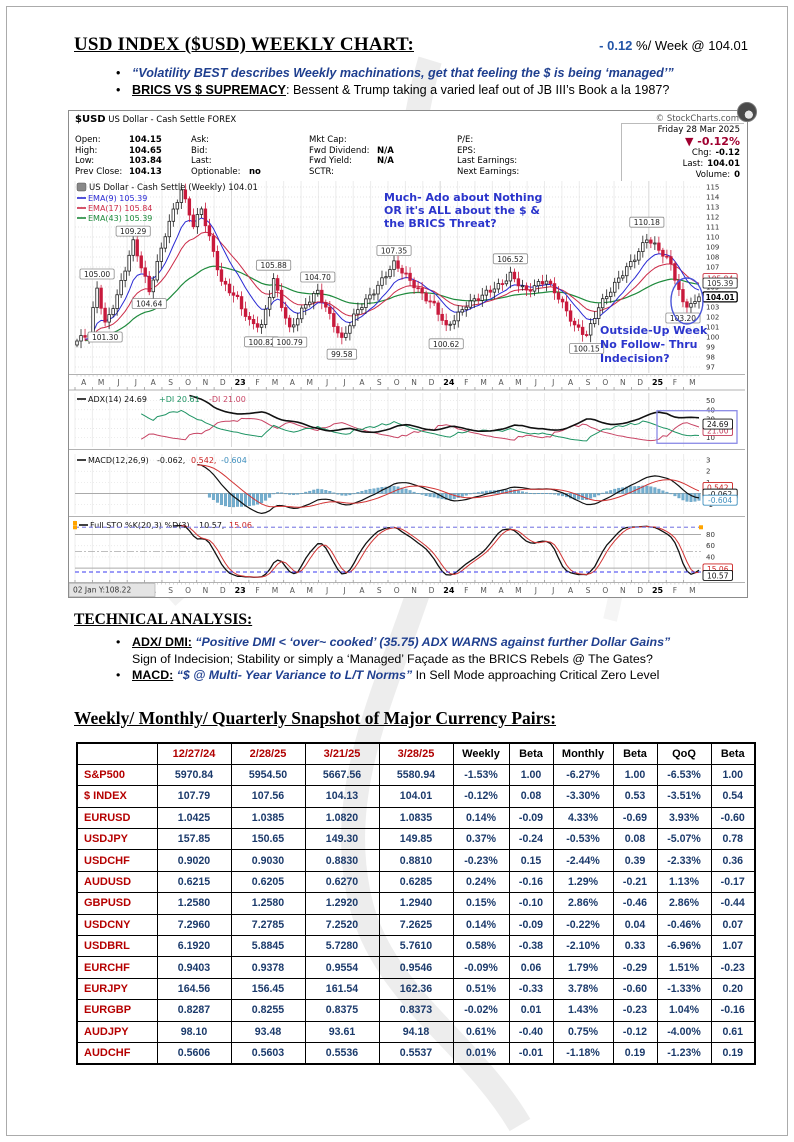 Image resolution: width=794 pixels, height=1142 pixels. What do you see at coordinates (481, 882) in the screenshot?
I see `pair-value: 0.24%` at bounding box center [481, 882].